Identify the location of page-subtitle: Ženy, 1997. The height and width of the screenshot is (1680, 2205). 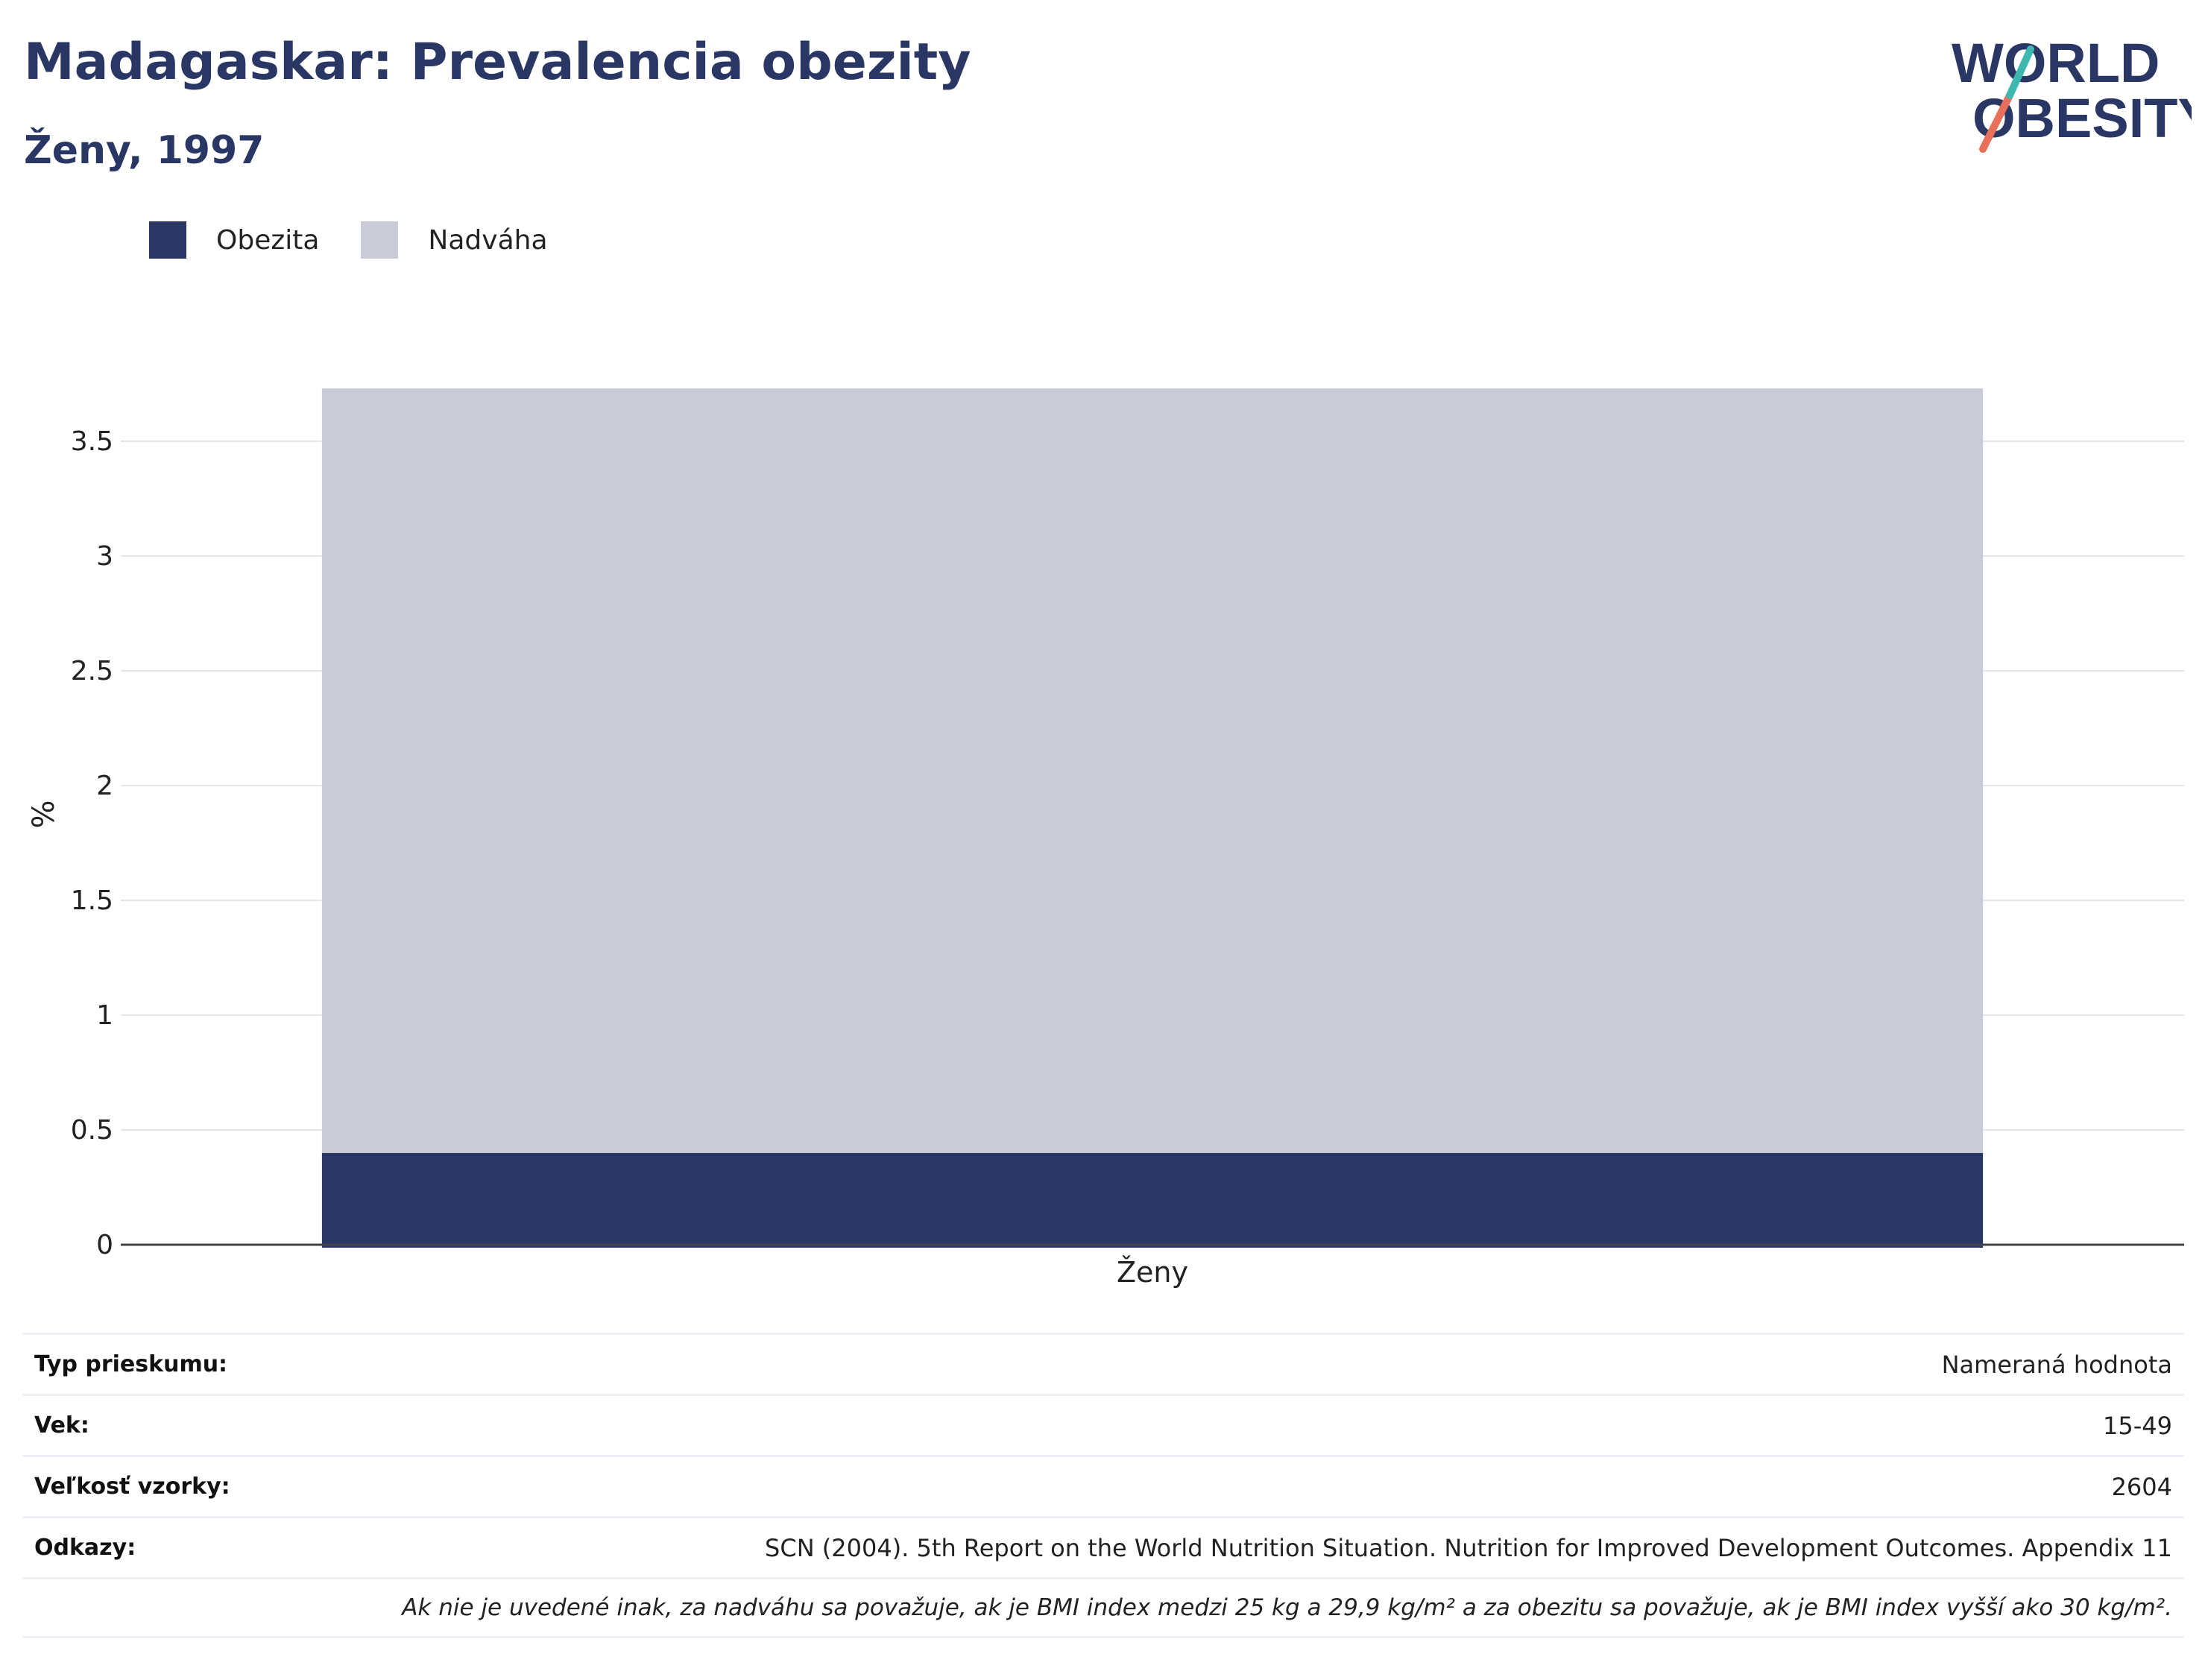
(144, 150).